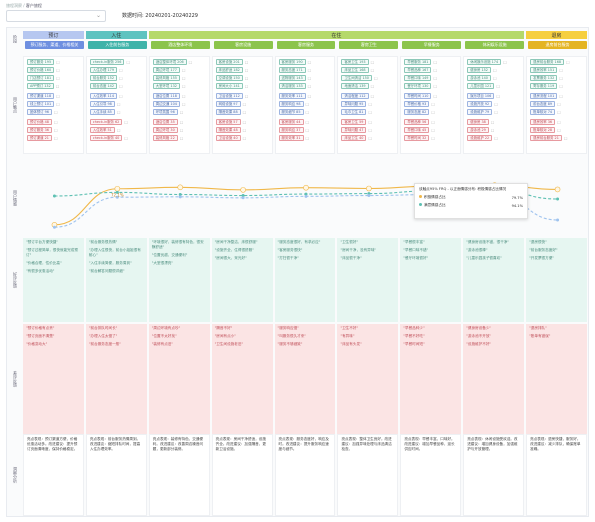 The image size is (595, 522). Describe the element at coordinates (430, 70) in the screenshot. I see `touchpoint-tag: 早餐品种 167 ☐` at that location.